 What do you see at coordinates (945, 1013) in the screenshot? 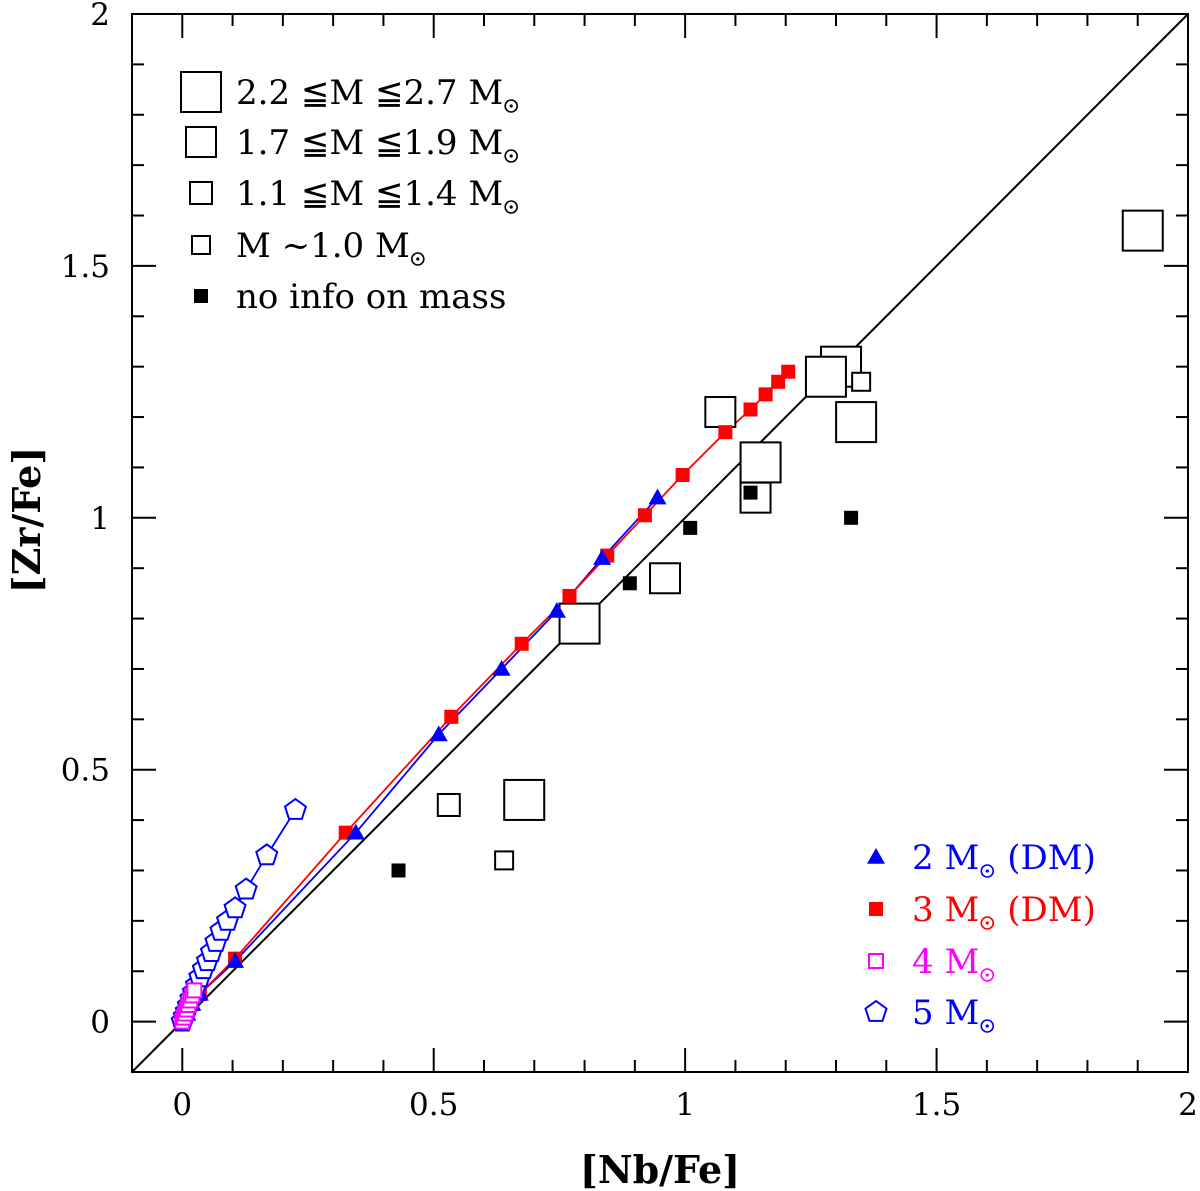
I see `legend-model-label-4: 5 M` at bounding box center [945, 1013].